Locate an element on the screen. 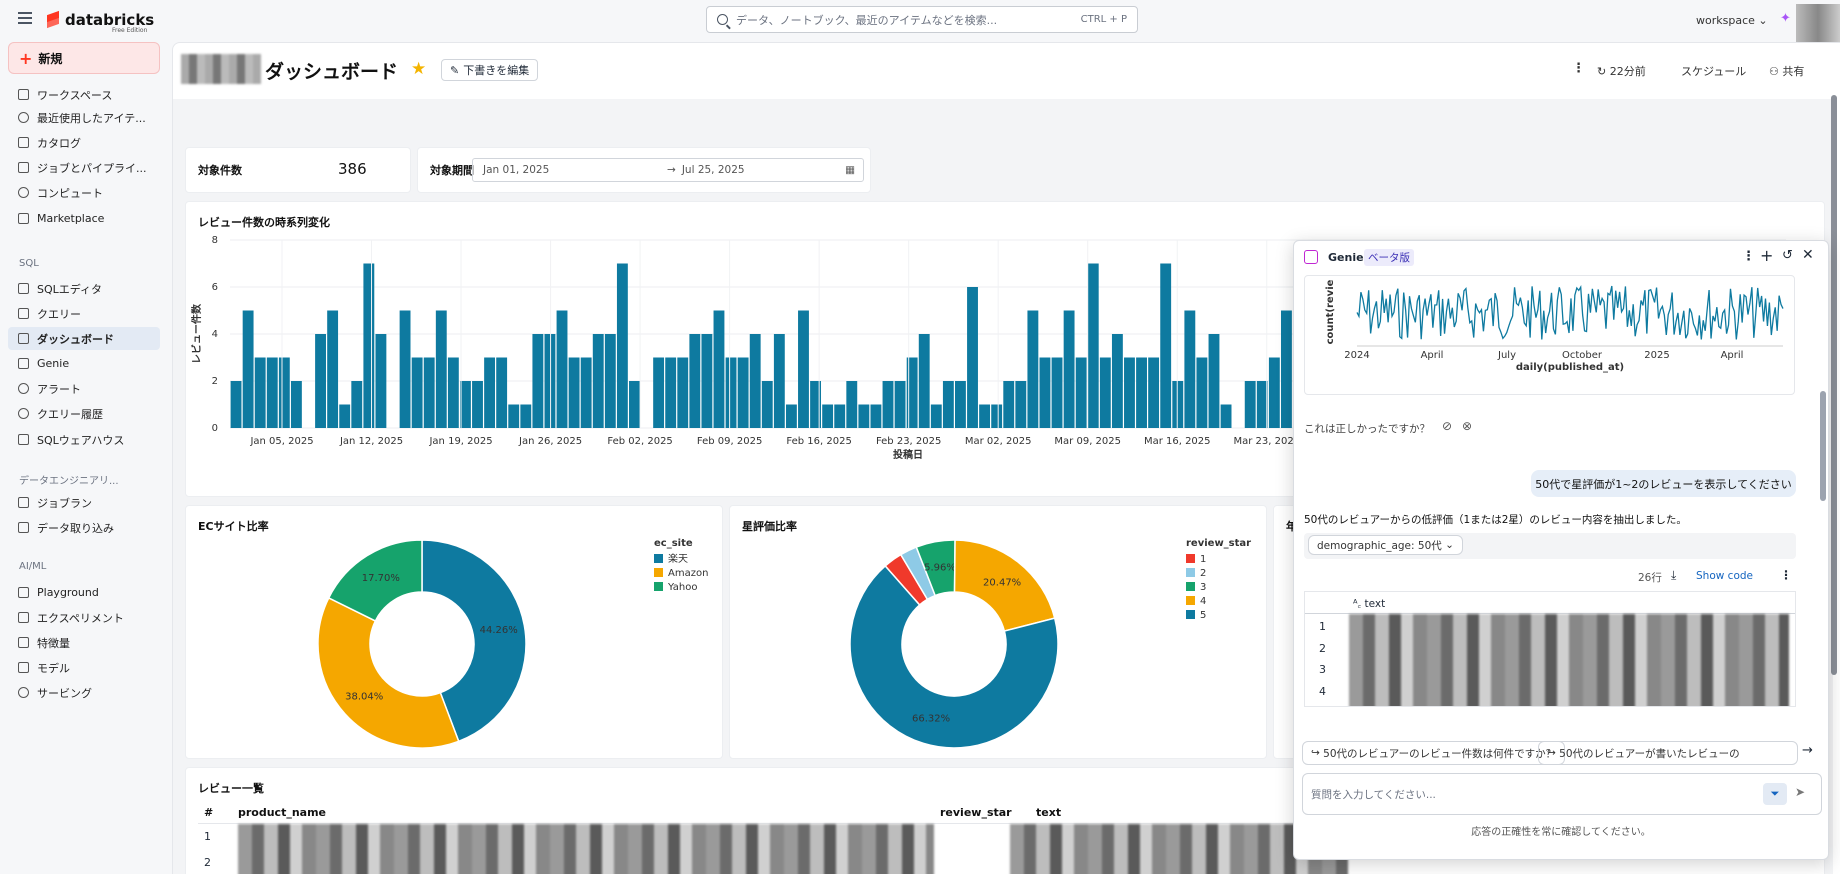 This screenshot has width=1840, height=874. genie-scrollbar is located at coordinates (1823, 446).